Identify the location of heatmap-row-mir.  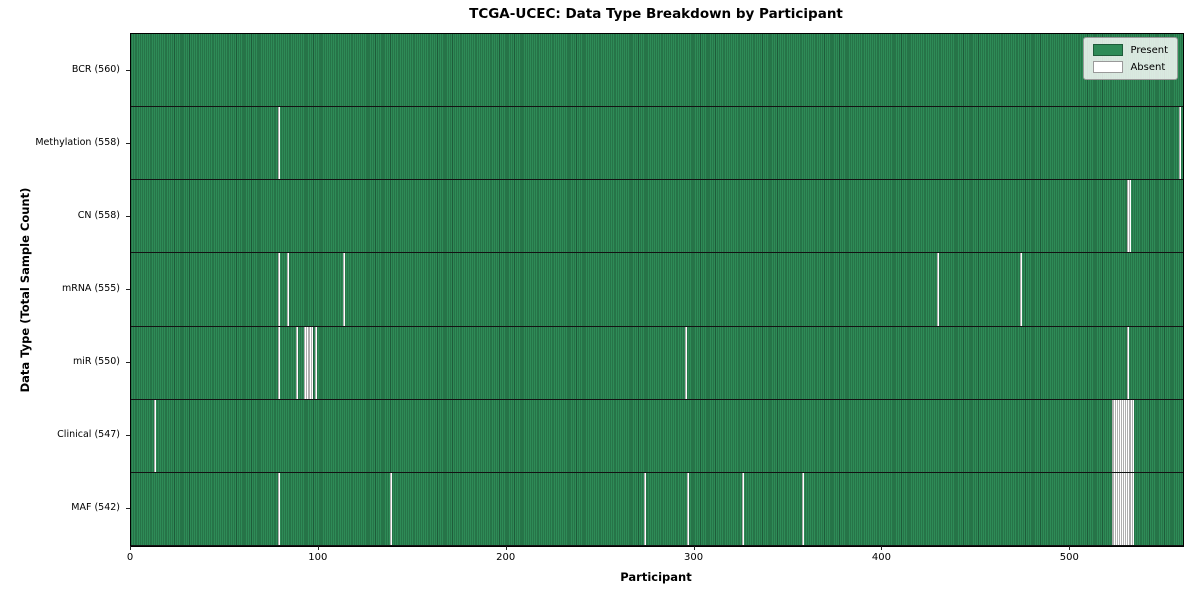
(657, 363).